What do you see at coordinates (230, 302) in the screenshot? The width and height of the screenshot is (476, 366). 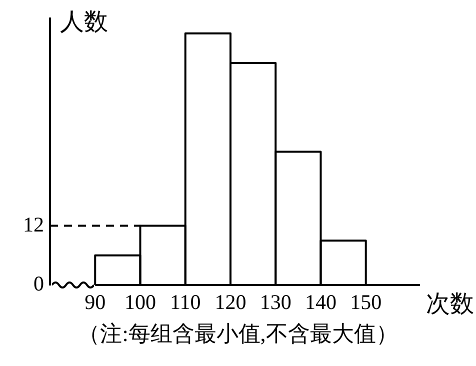 I see `x-tick-label: 120` at bounding box center [230, 302].